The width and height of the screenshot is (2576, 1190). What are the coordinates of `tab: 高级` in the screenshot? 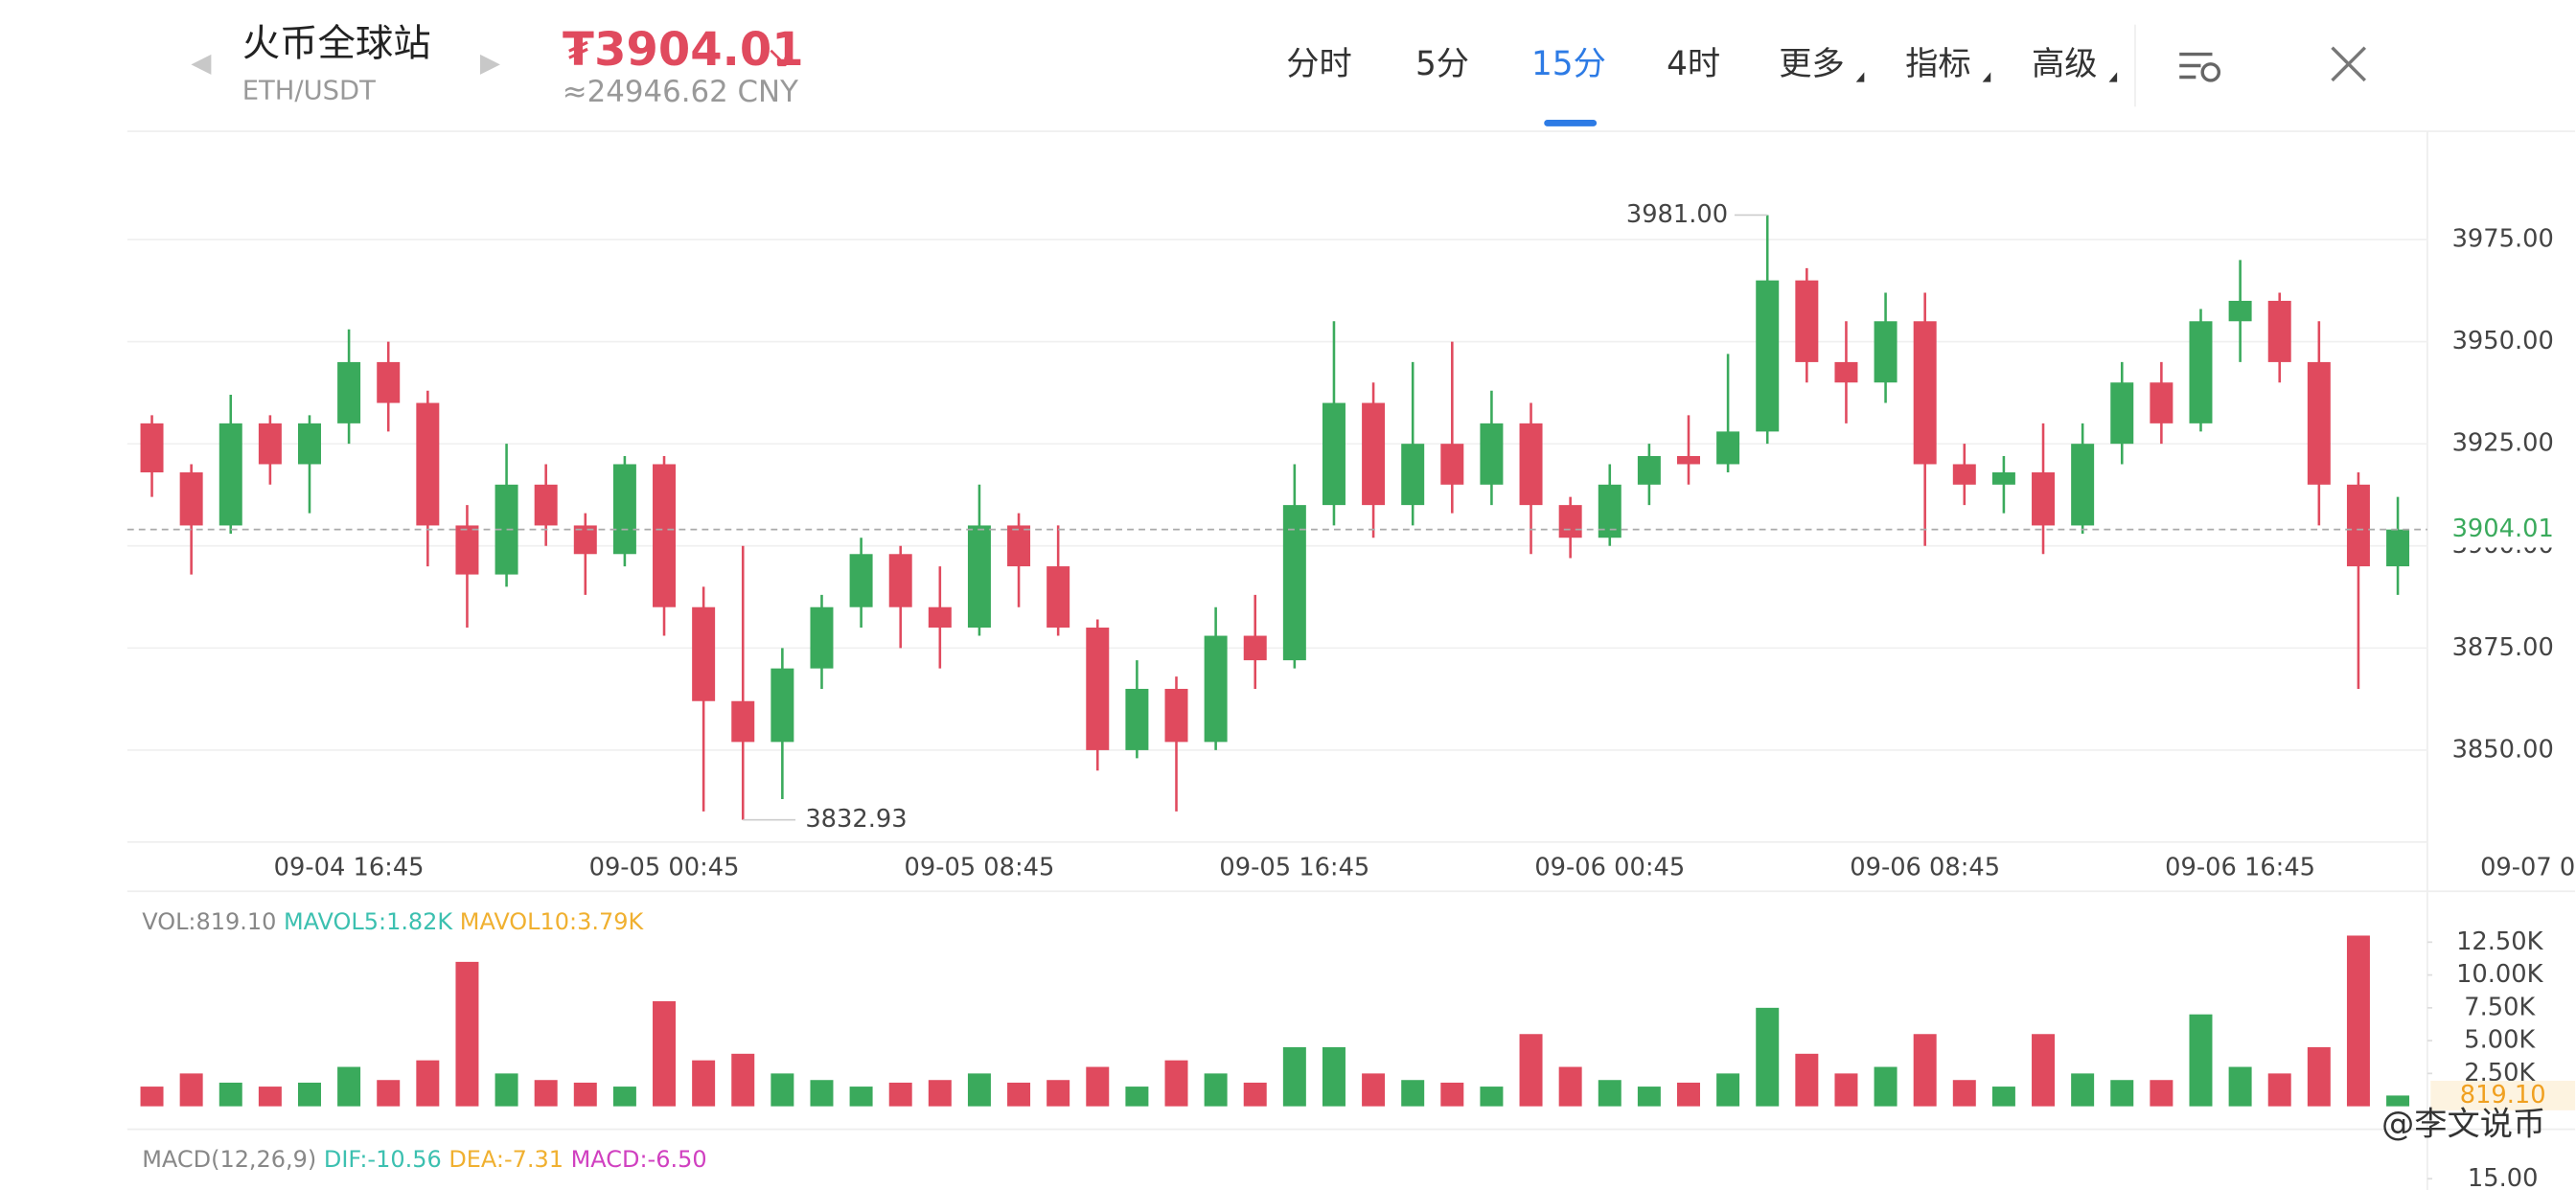 It's located at (2065, 64).